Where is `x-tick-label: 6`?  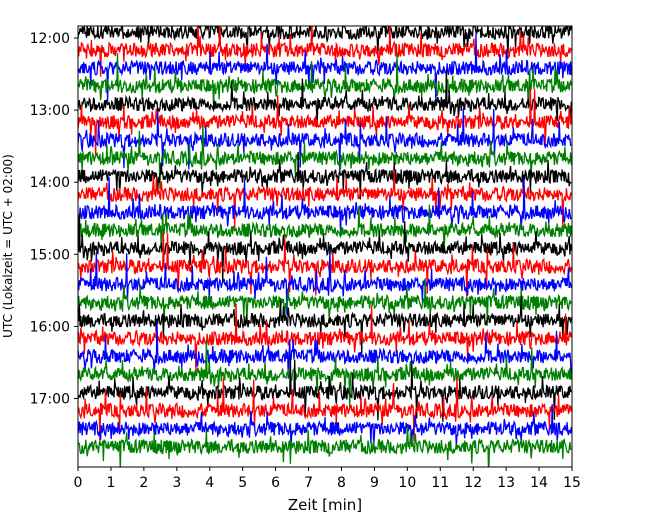 x-tick-label: 6 is located at coordinates (275, 483).